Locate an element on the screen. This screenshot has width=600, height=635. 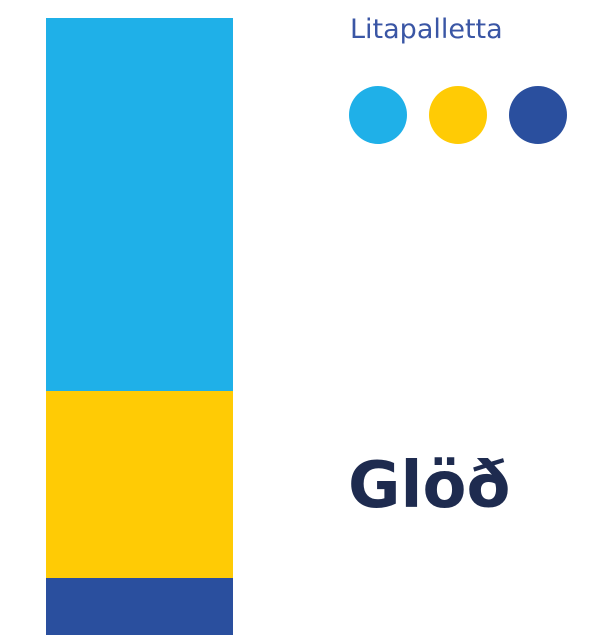
strip-segment-yellow is located at coordinates (139, 485).